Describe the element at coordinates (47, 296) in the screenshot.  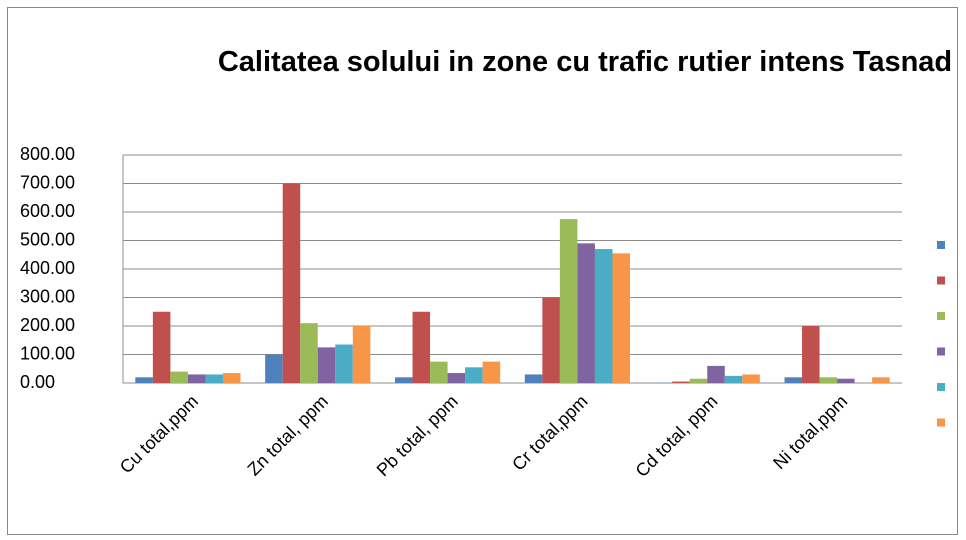
I see `y-tick-label: 300.00` at that location.